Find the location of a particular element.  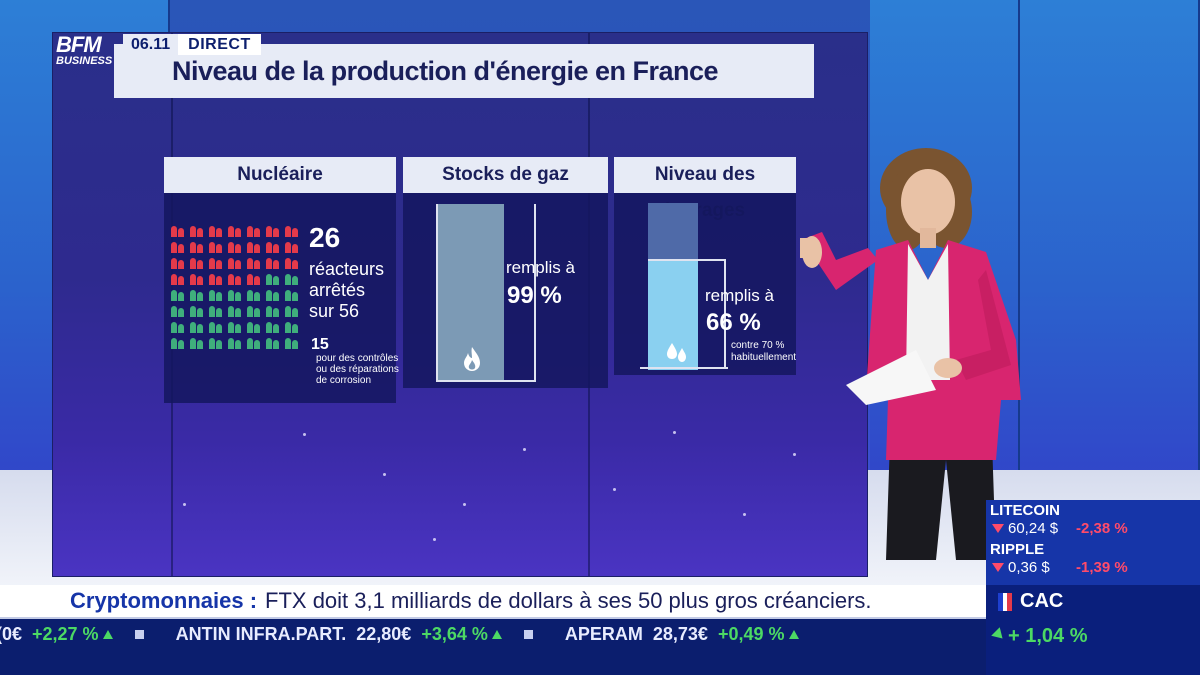

ticker-name: APERAM is located at coordinates (603, 634).